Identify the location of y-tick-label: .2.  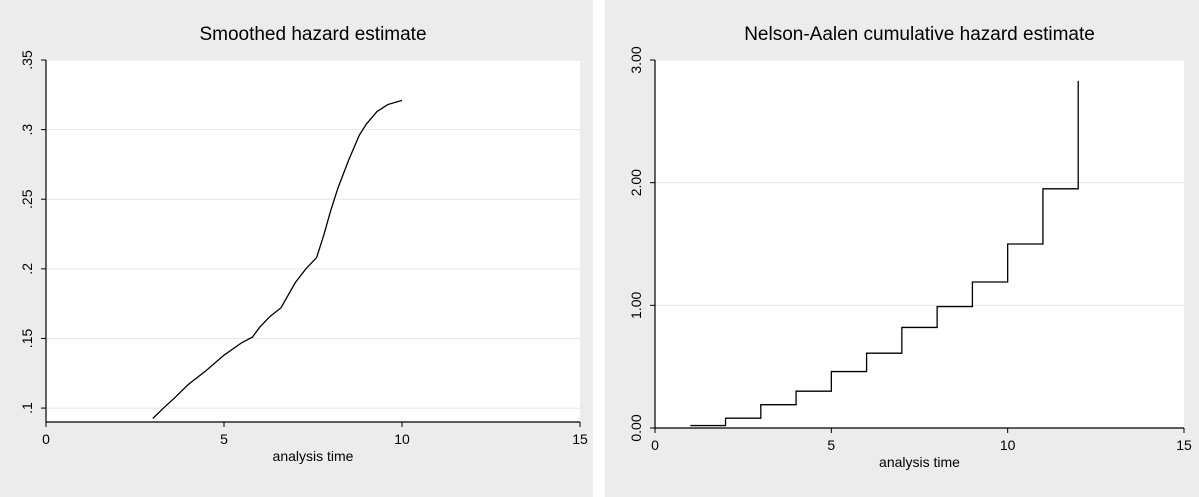
(27, 269).